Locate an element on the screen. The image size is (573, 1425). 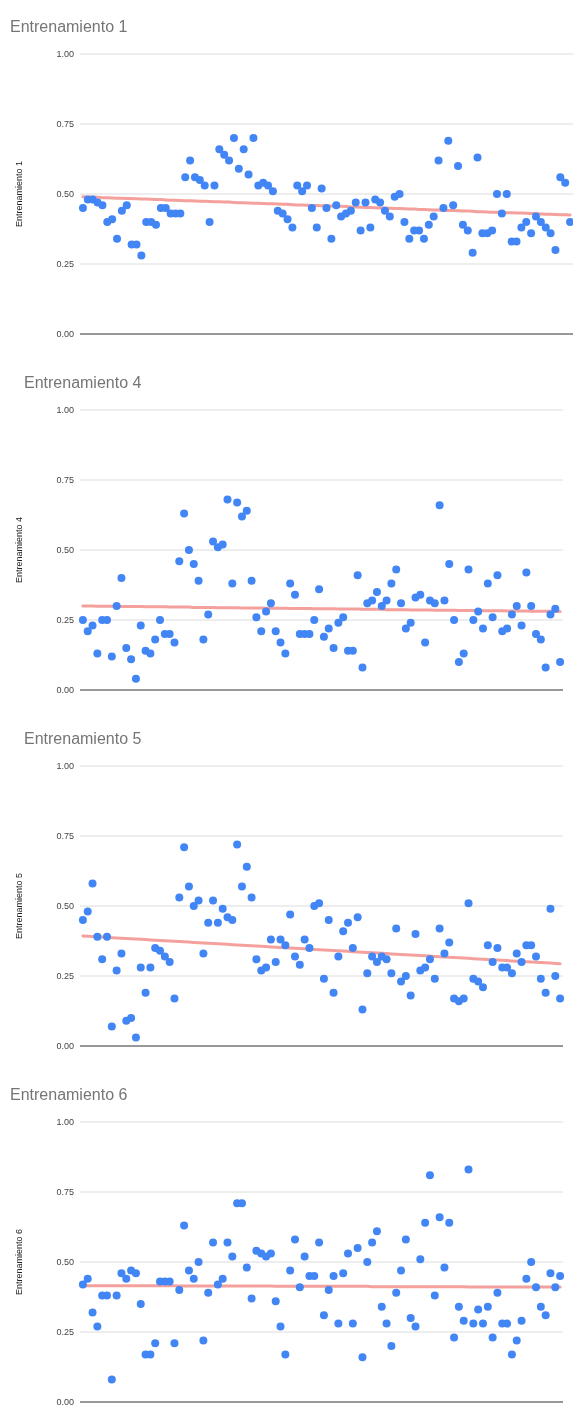
chart-title: Entrenamiento 4 is located at coordinates (83, 382).